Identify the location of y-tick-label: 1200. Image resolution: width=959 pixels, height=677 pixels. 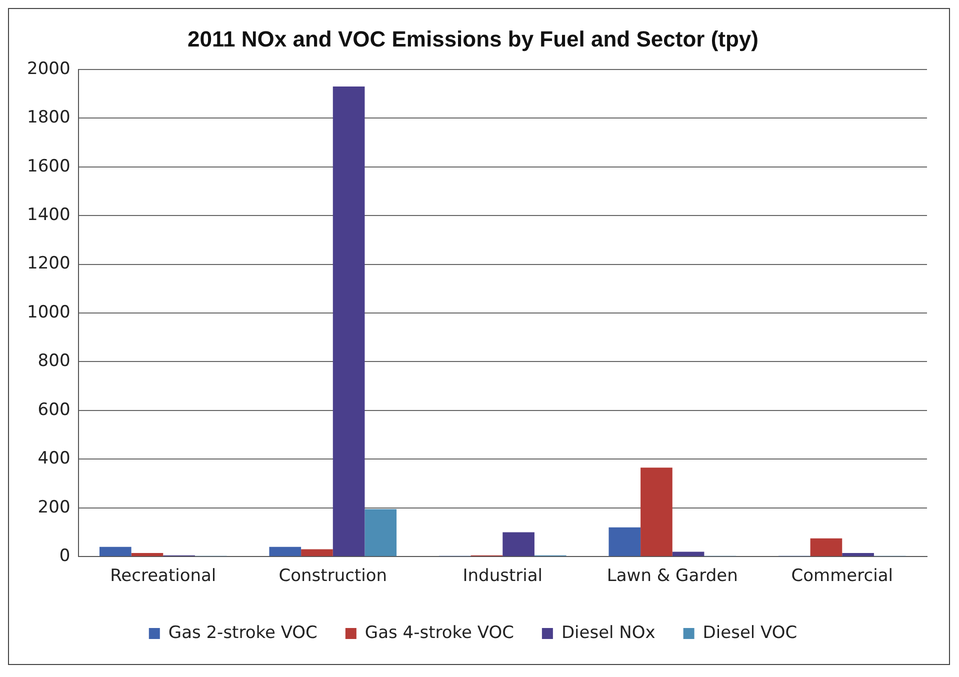
(48, 264).